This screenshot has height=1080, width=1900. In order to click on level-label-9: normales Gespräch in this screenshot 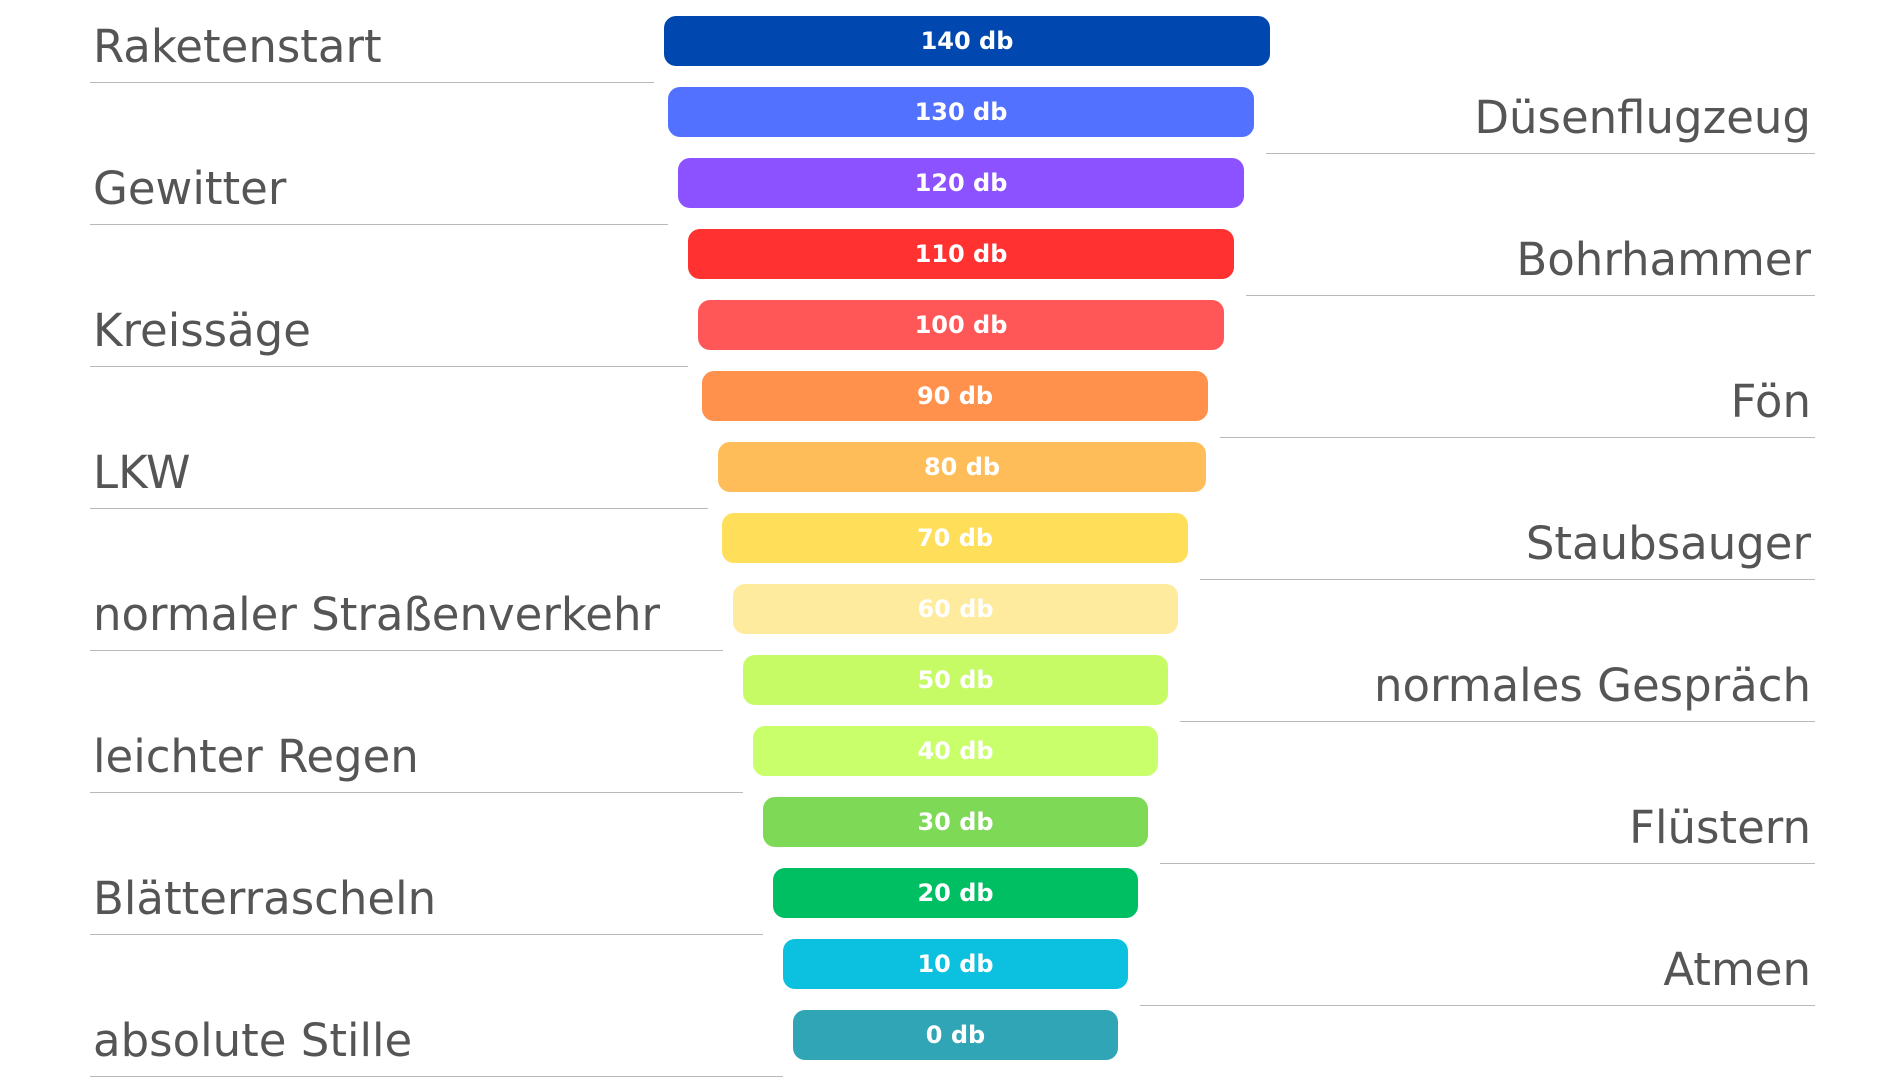, I will do `click(1497, 689)`.